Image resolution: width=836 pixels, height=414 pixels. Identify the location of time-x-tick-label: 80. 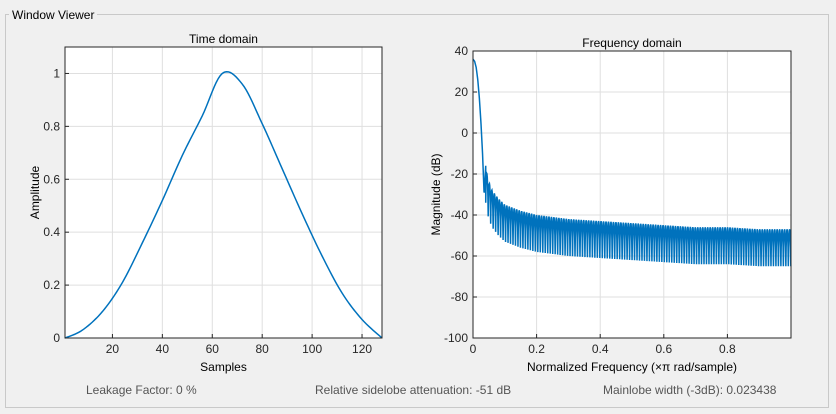
(263, 349).